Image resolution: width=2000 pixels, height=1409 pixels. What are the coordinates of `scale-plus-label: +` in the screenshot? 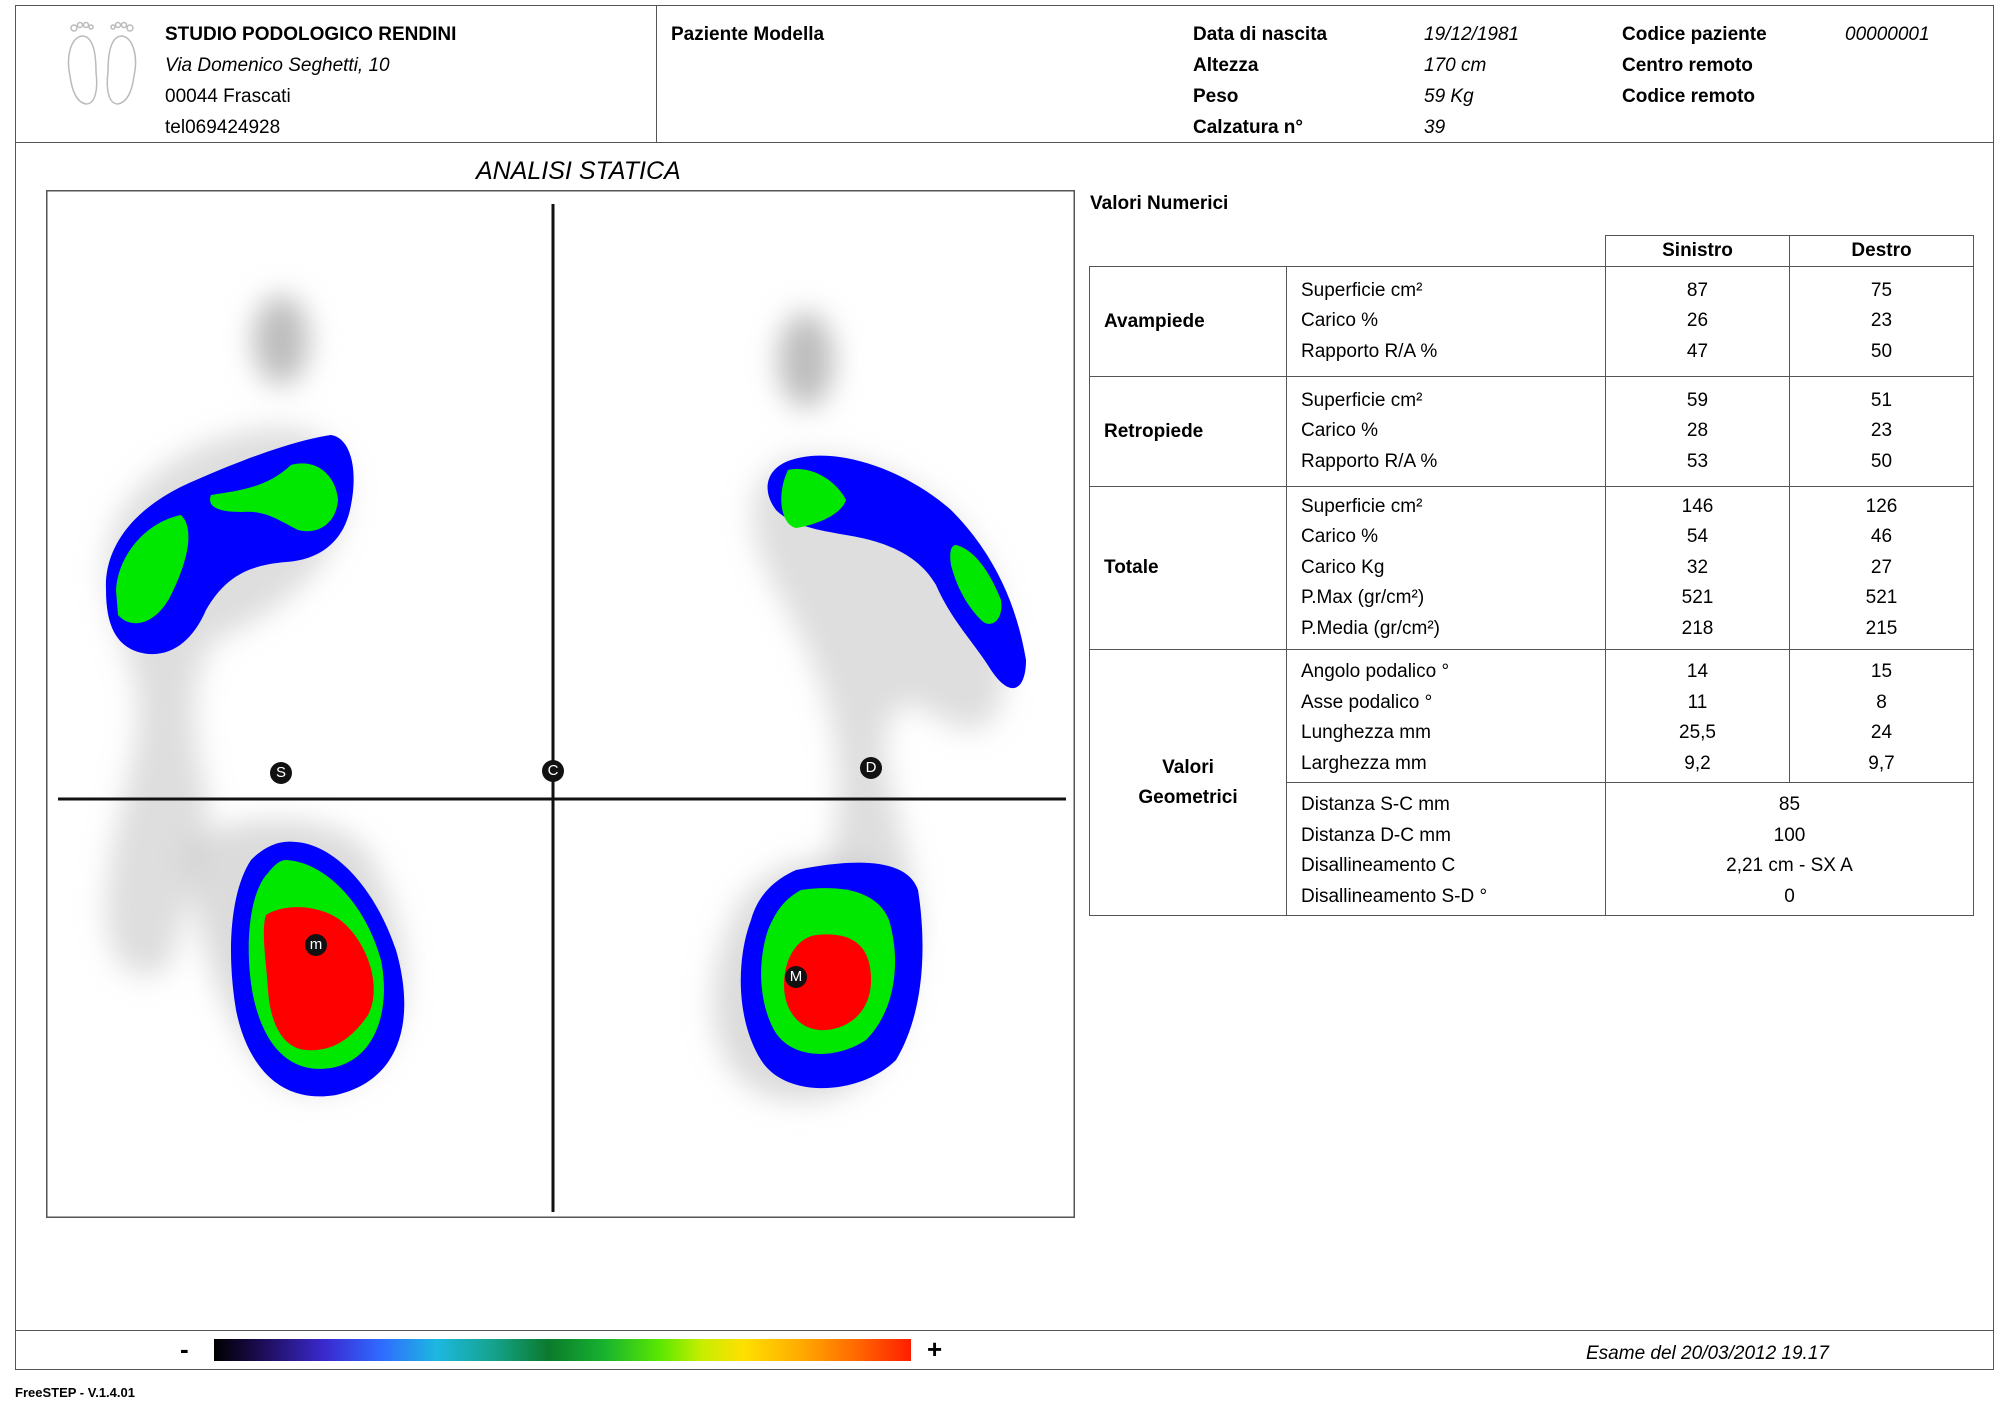 It's located at (935, 1349).